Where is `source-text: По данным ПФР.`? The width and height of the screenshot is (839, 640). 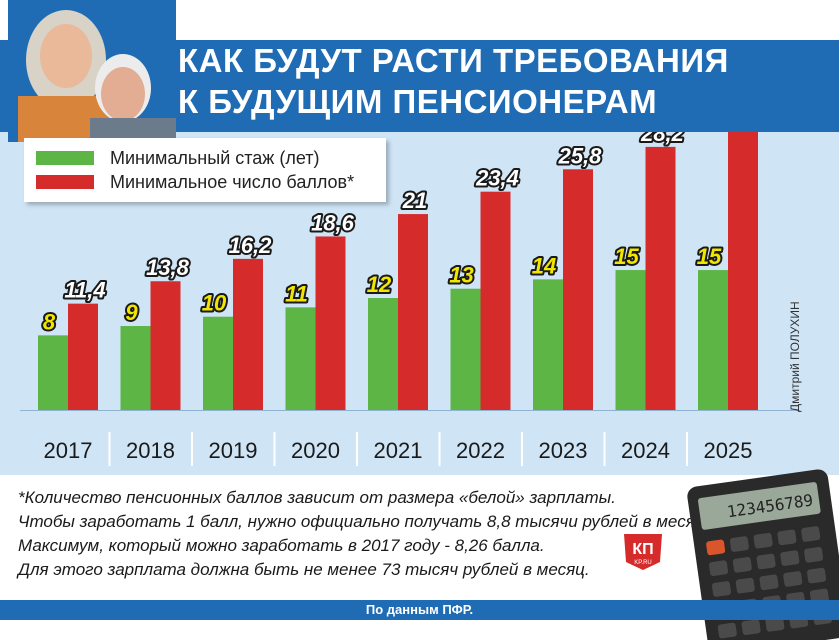
source-text: По данным ПФР. is located at coordinates (419, 609).